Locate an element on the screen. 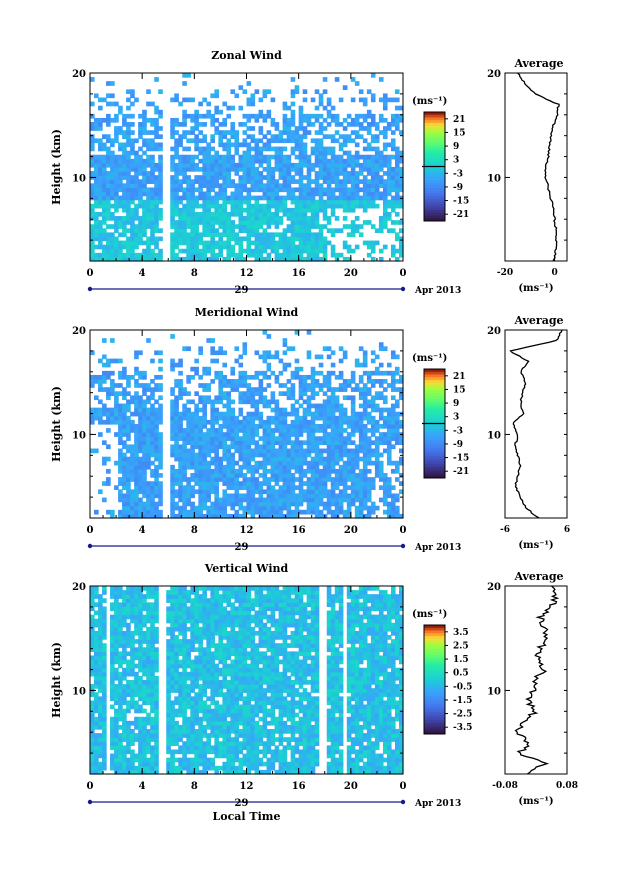 This screenshot has height=873, width=624. date-label: Apr 2013 is located at coordinates (437, 291).